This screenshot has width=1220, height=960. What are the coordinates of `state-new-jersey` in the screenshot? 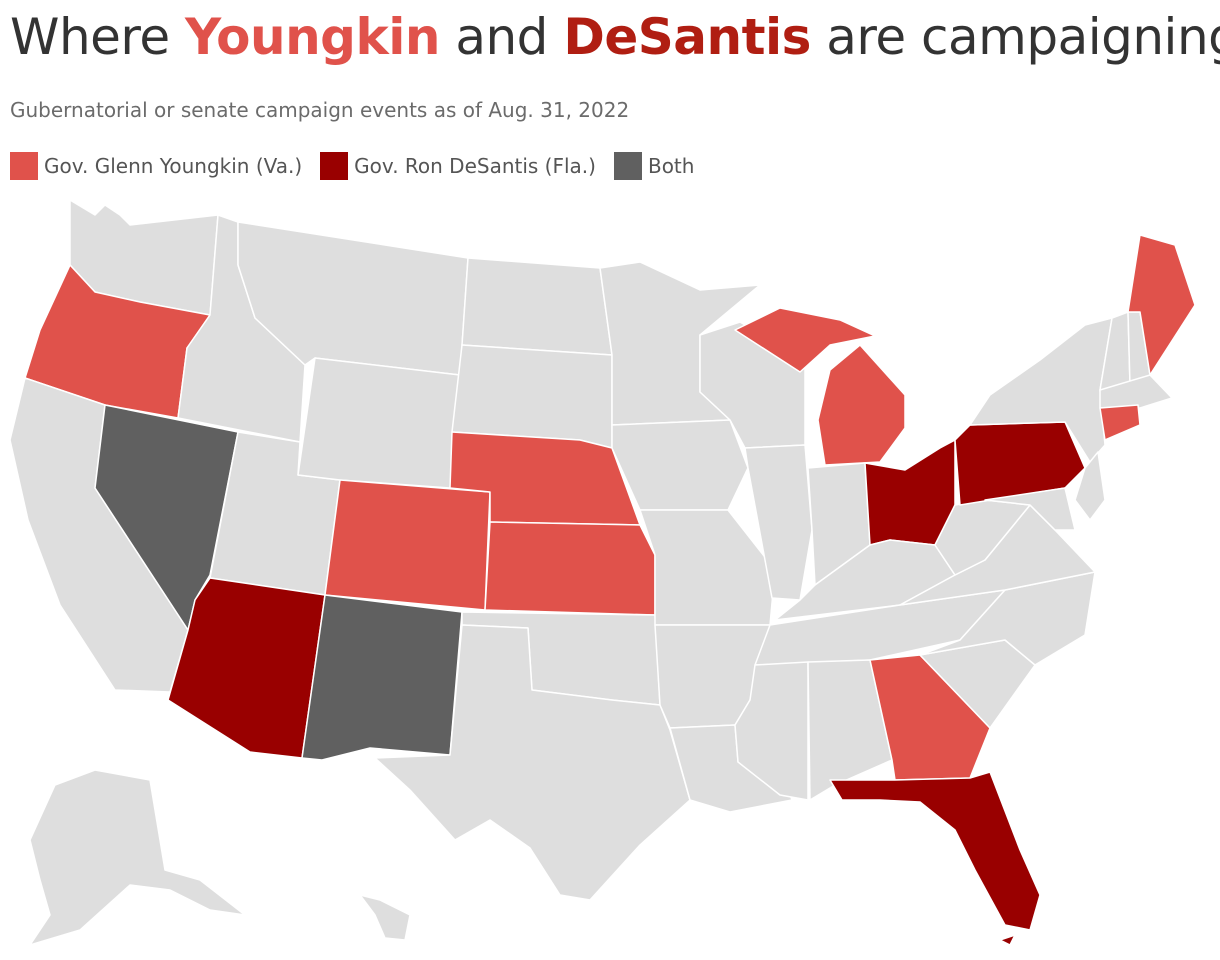 It's located at (1090, 486).